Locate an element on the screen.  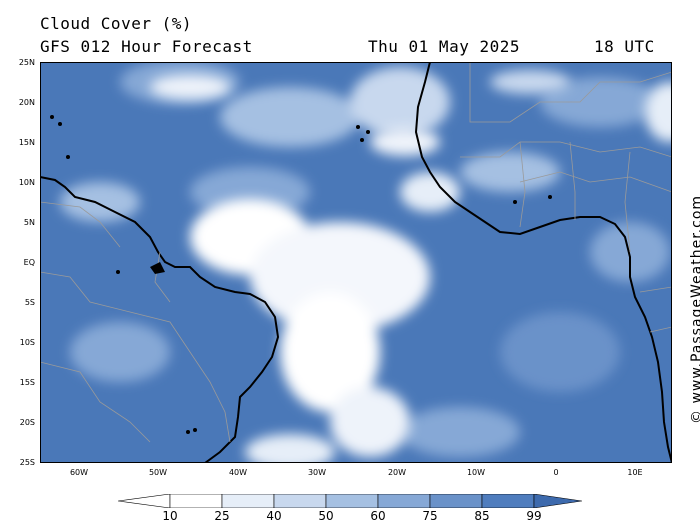
lon-label: 60W is located at coordinates (79, 472).